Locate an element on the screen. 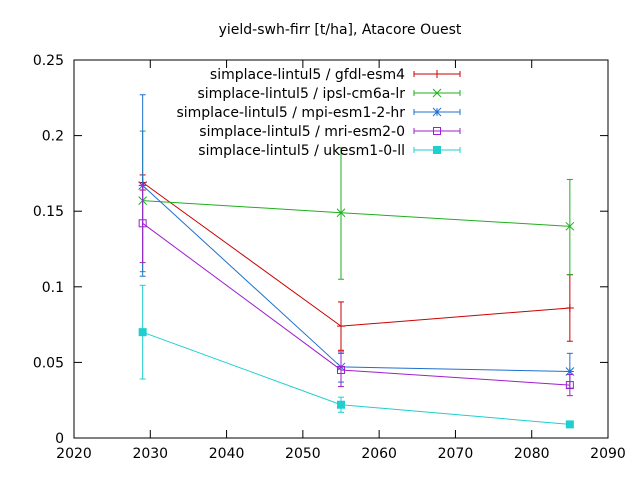 Image resolution: width=640 pixels, height=480 pixels. y-tick-label: 0.25 is located at coordinates (48, 61).